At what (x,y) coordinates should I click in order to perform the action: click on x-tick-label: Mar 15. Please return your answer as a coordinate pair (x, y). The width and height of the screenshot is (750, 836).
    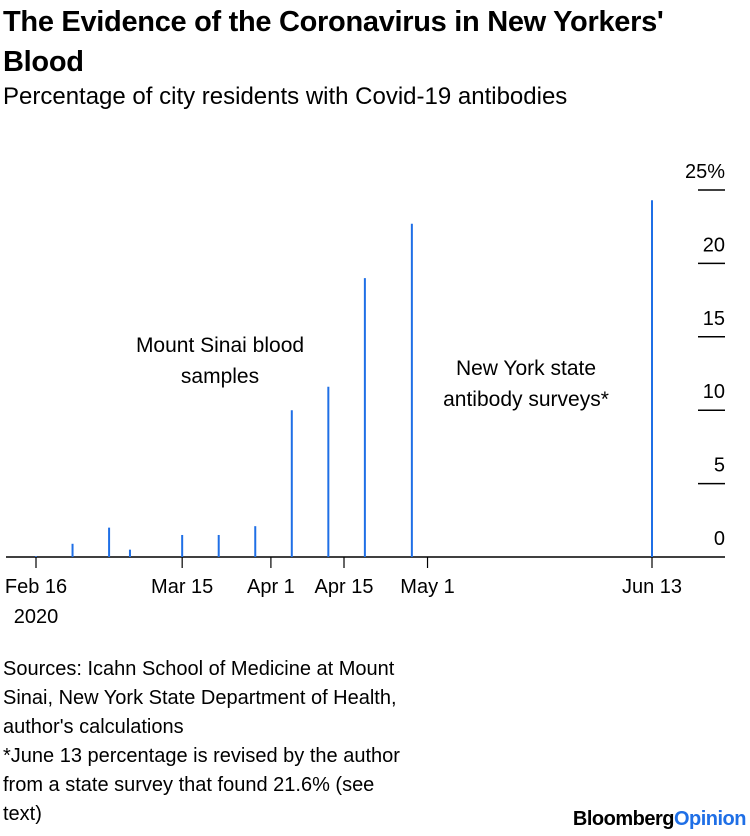
    Looking at the image, I should click on (182, 587).